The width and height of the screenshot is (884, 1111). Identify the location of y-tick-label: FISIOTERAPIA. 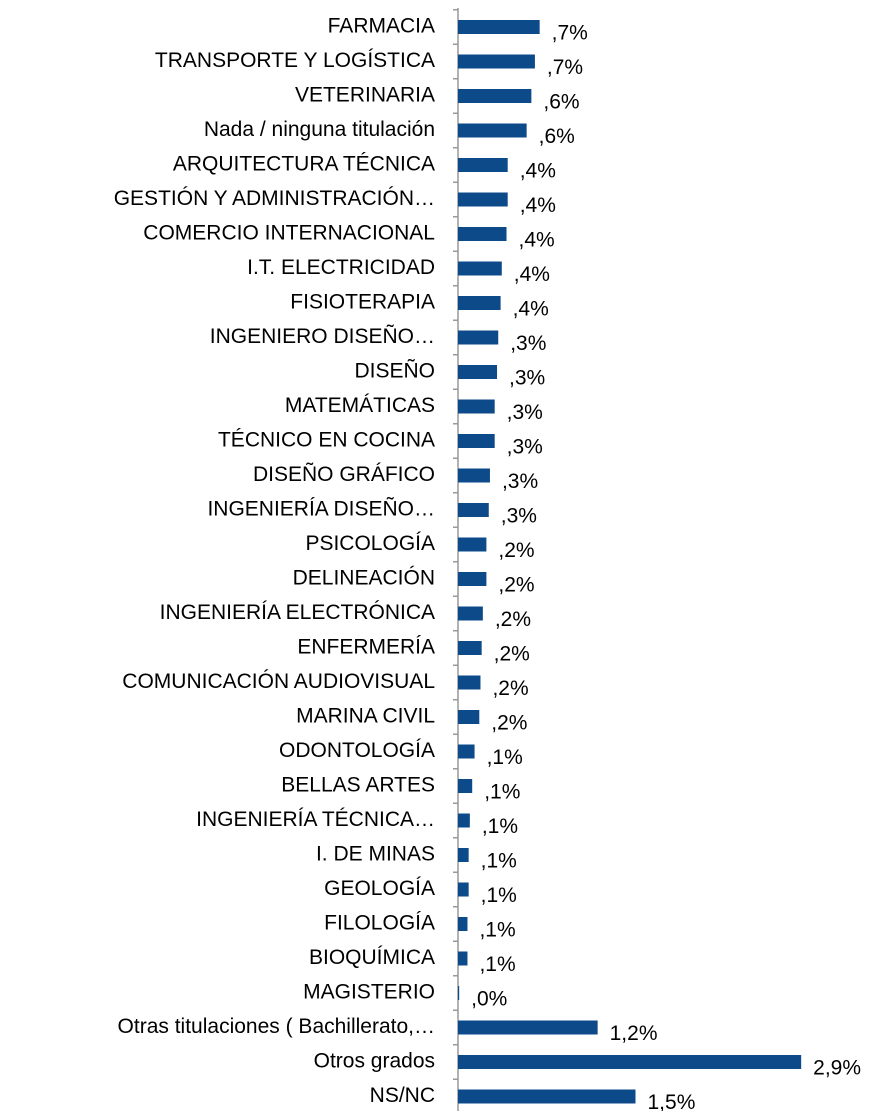
(362, 302).